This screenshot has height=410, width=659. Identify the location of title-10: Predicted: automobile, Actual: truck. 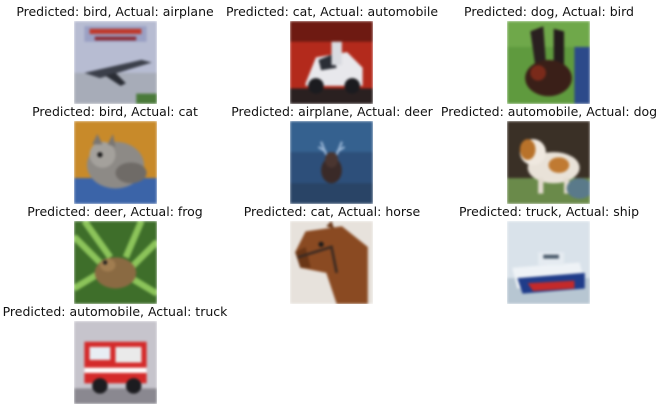
(115, 311).